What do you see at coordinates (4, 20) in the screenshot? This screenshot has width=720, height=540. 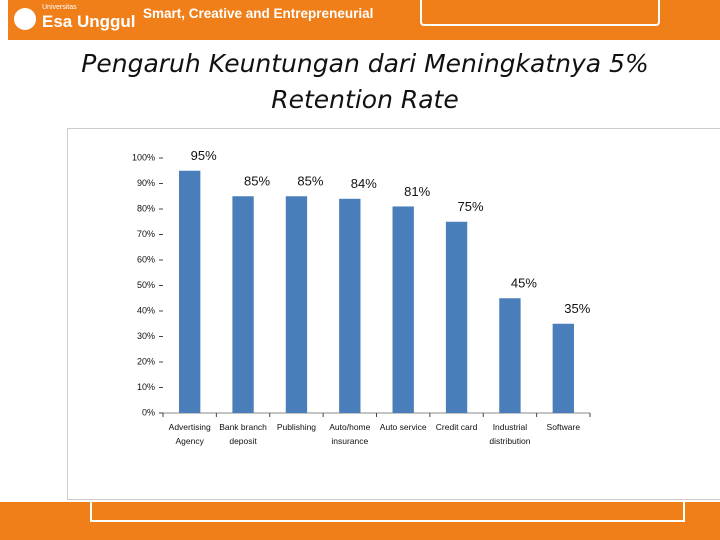 I see `header-edge` at bounding box center [4, 20].